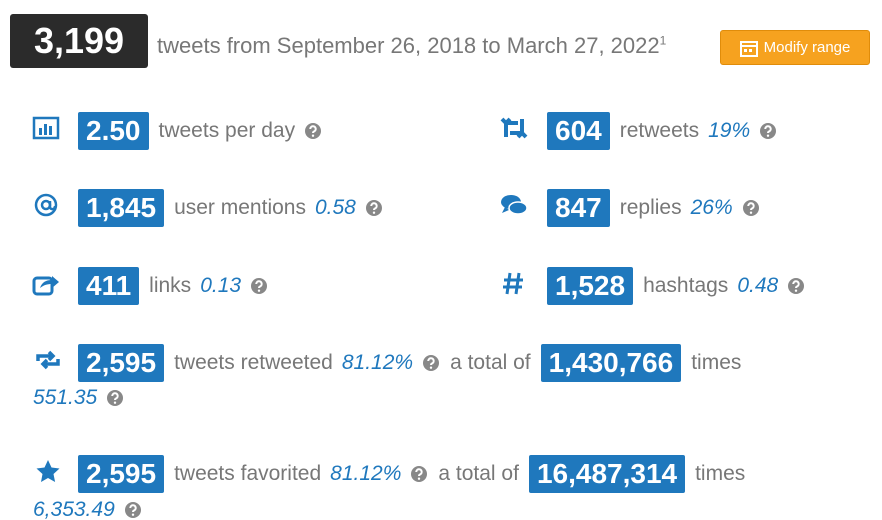 Image resolution: width=882 pixels, height=520 pixels. I want to click on stat-value: 847, so click(578, 208).